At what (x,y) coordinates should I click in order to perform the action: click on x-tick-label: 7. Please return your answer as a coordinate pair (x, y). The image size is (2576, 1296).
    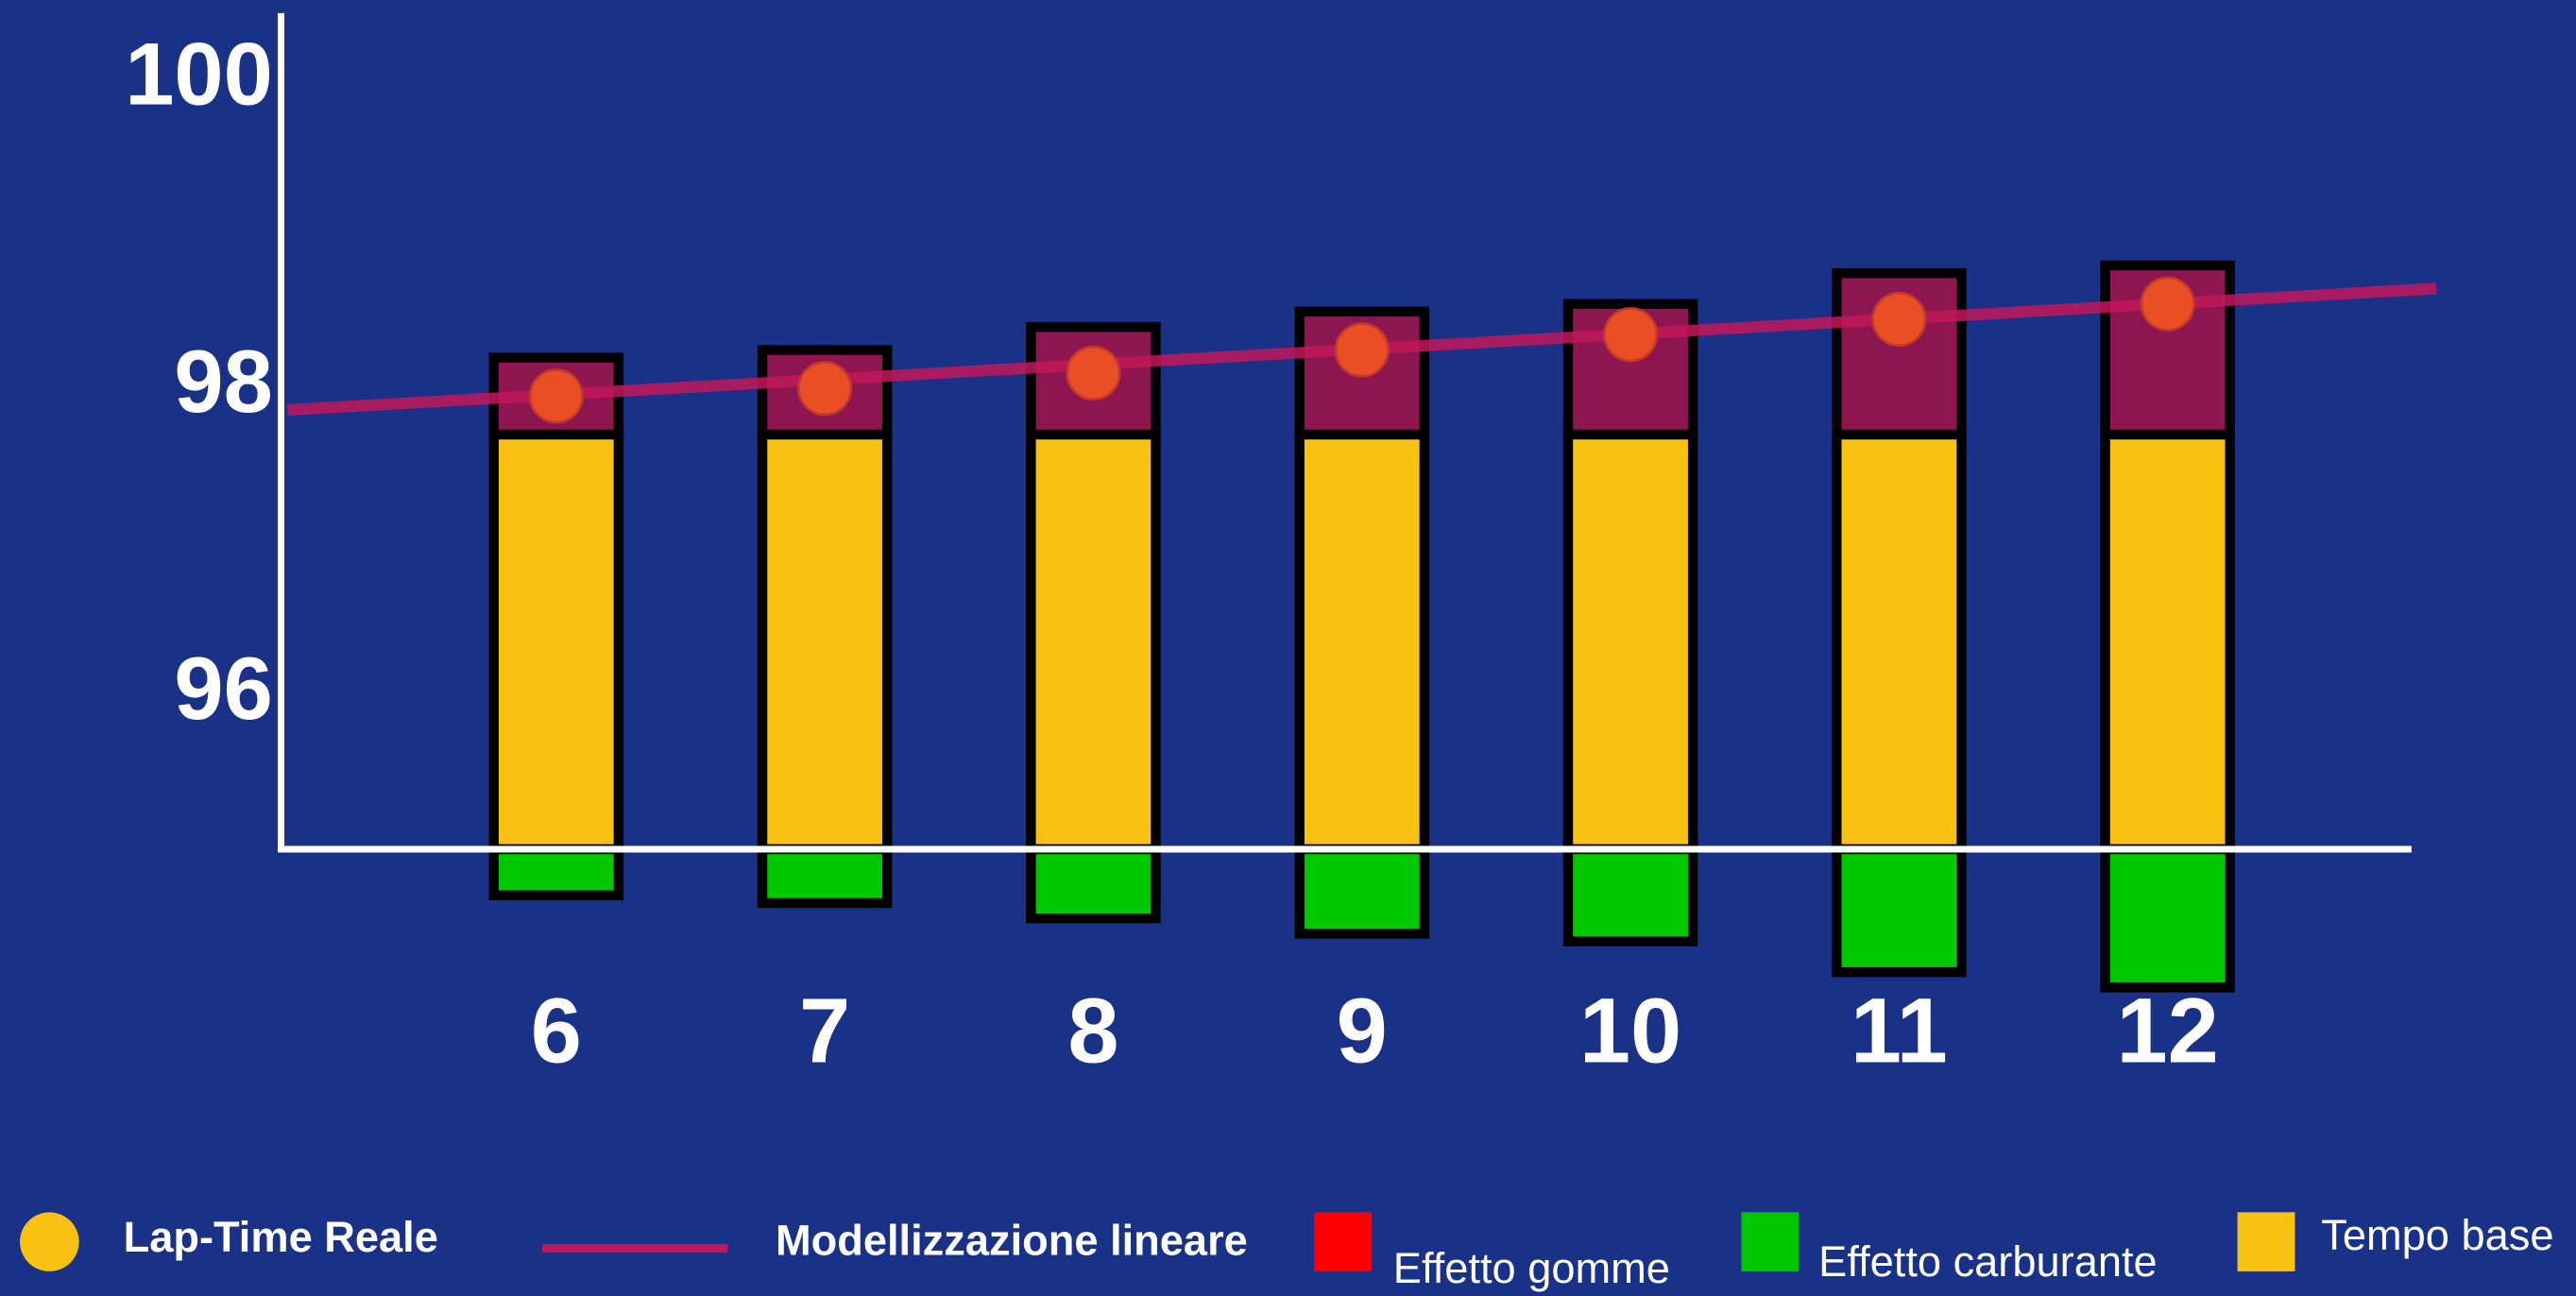
    Looking at the image, I should click on (825, 1031).